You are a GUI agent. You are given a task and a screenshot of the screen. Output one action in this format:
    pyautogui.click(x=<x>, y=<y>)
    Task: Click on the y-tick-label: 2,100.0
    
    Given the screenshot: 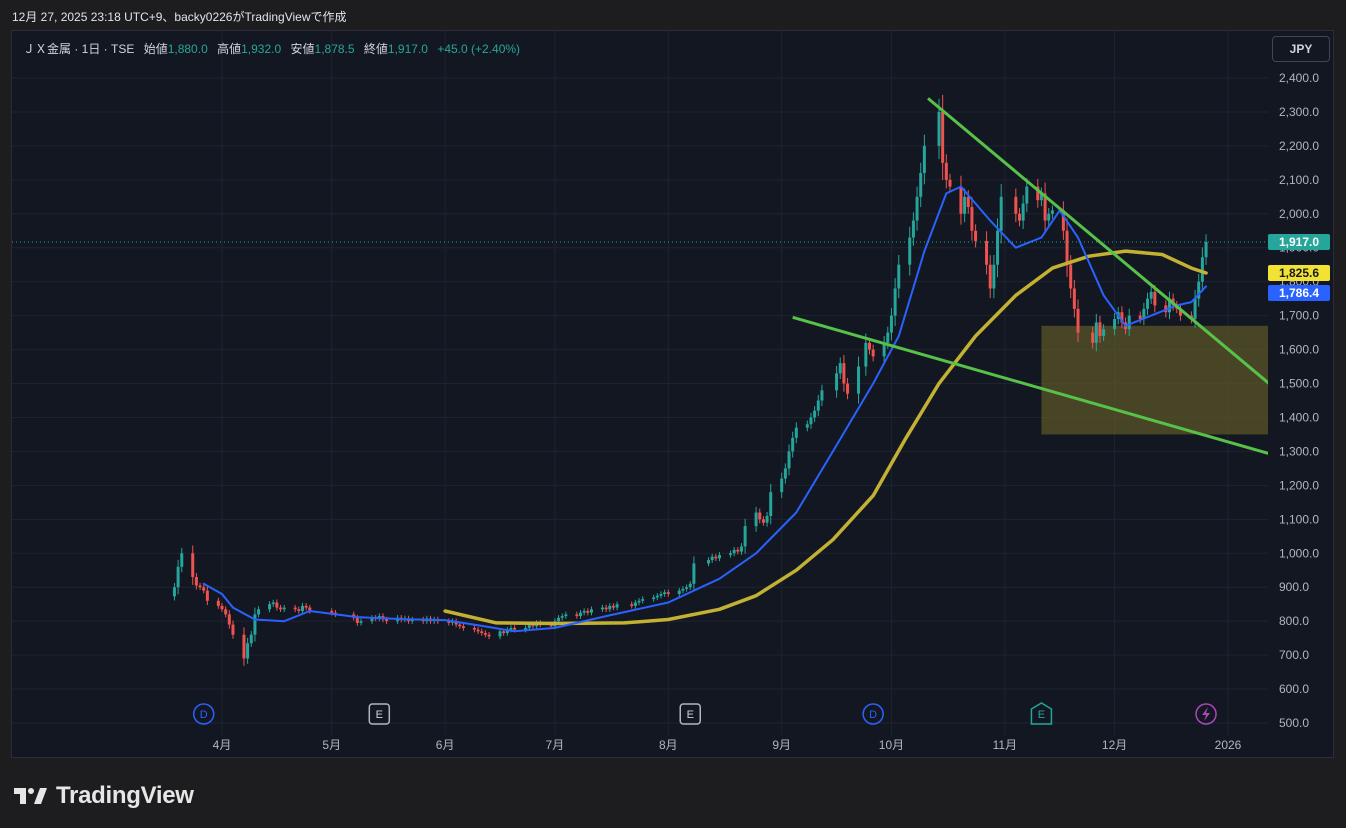 What is the action you would take?
    pyautogui.click(x=1299, y=180)
    